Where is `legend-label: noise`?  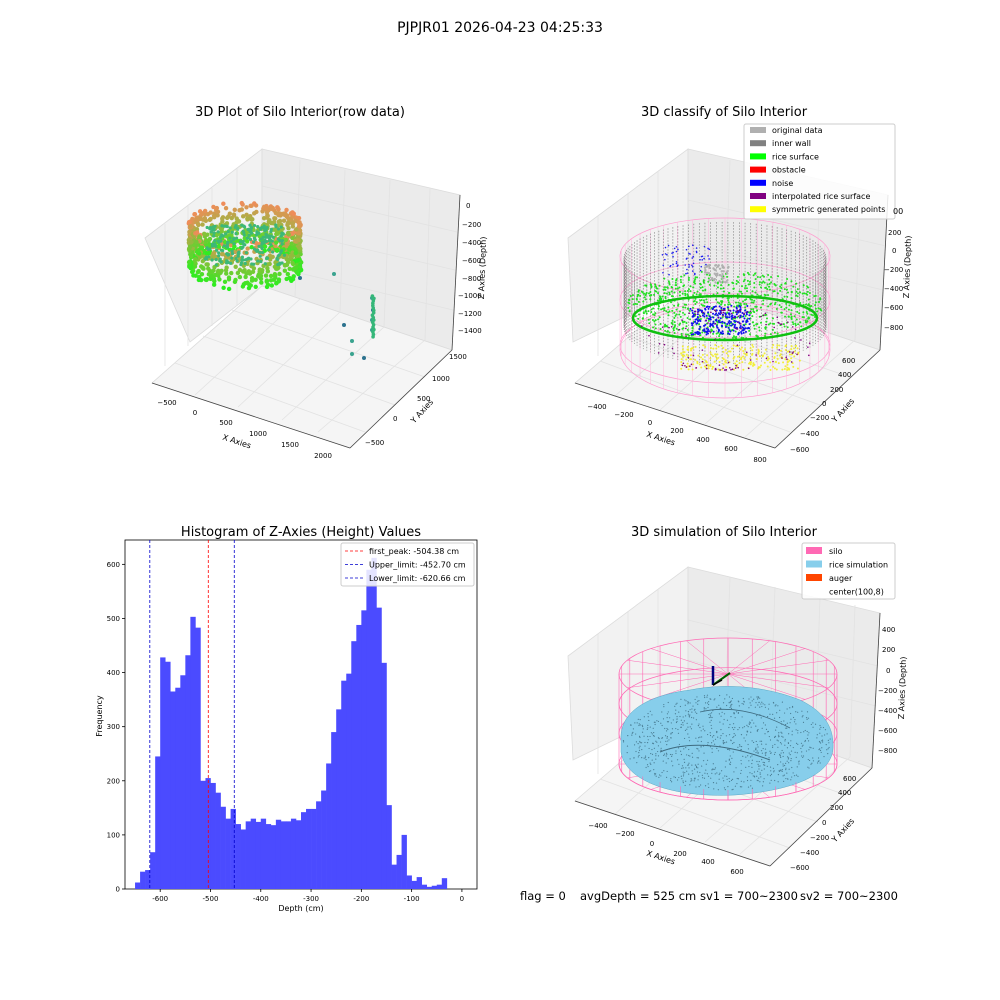
legend-label: noise is located at coordinates (782, 183).